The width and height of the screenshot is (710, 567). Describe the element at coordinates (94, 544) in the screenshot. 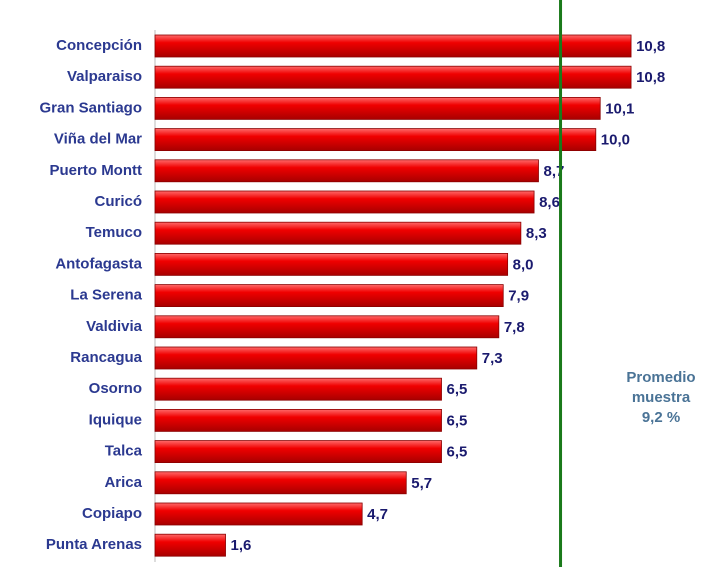

I see `y-tick-label: Punta Arenas` at that location.